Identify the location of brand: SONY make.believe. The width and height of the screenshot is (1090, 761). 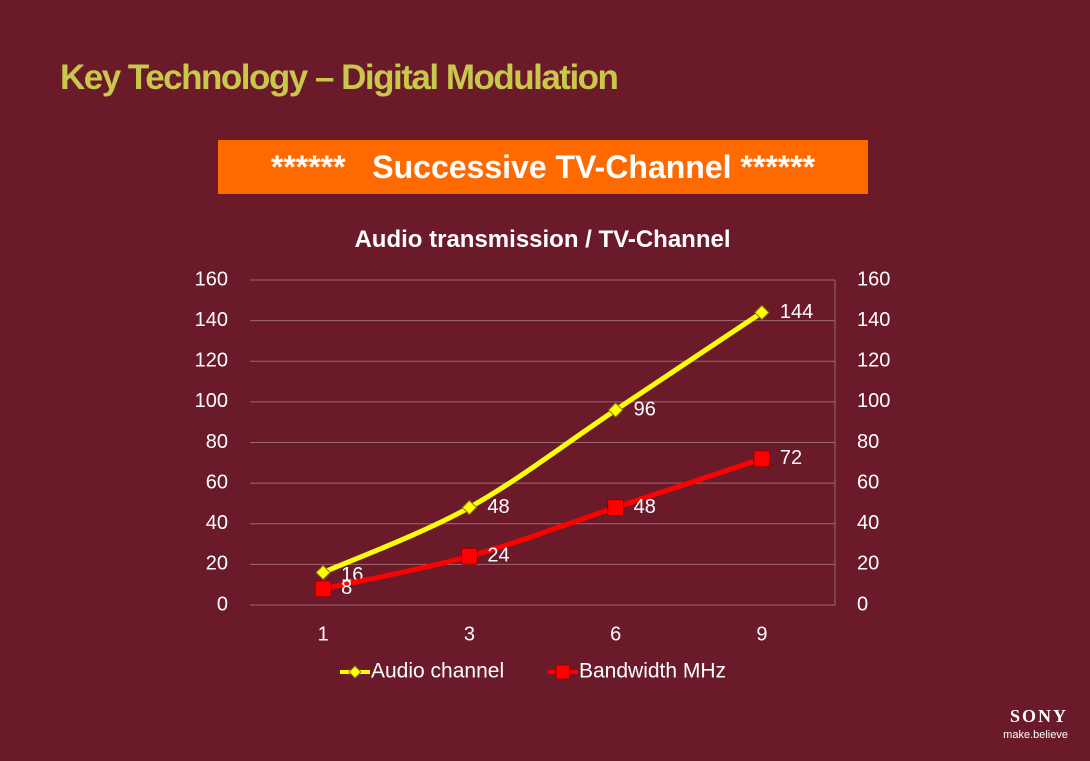
(1035, 723).